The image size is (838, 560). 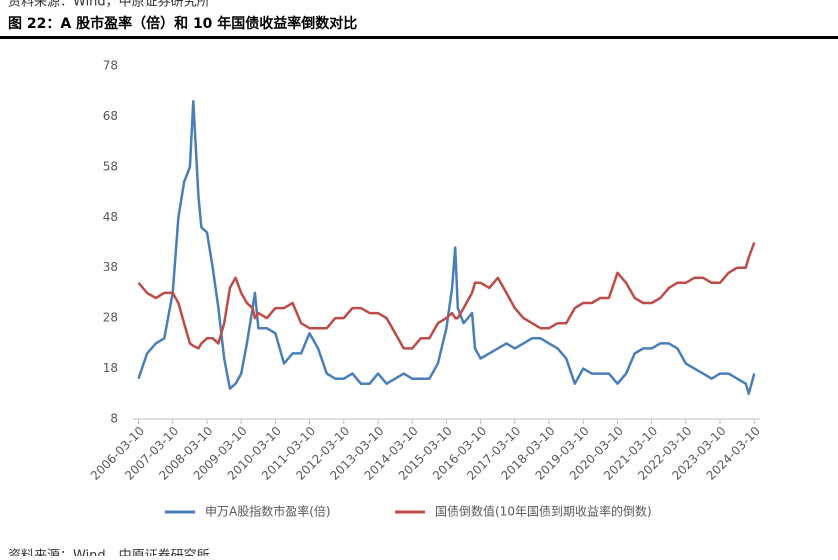 I want to click on legend-label: 国债倒数值(10年国债到期收益率的倒数), so click(x=543, y=511).